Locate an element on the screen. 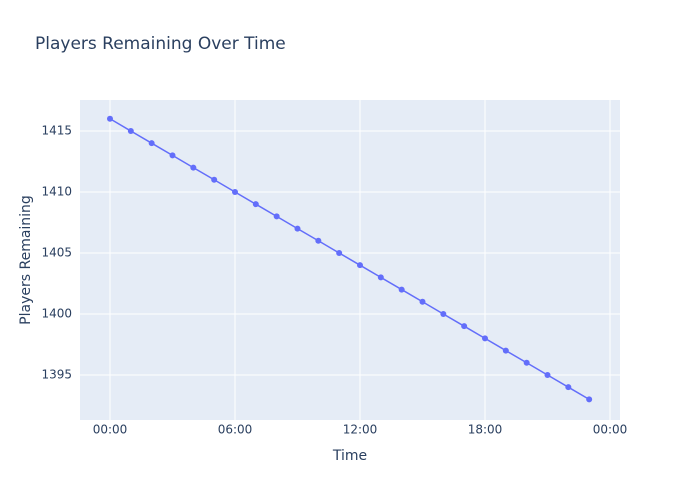 The image size is (700, 500). y-axis-title: Players Remaining is located at coordinates (26, 260).